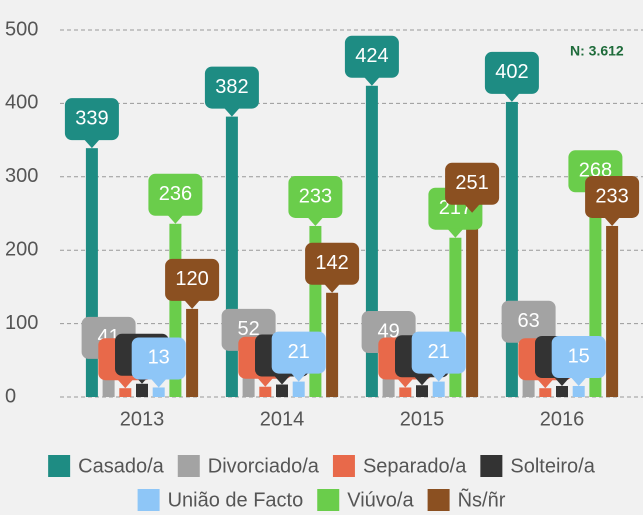 Image resolution: width=643 pixels, height=515 pixels. I want to click on value-label: 339, so click(91, 118).